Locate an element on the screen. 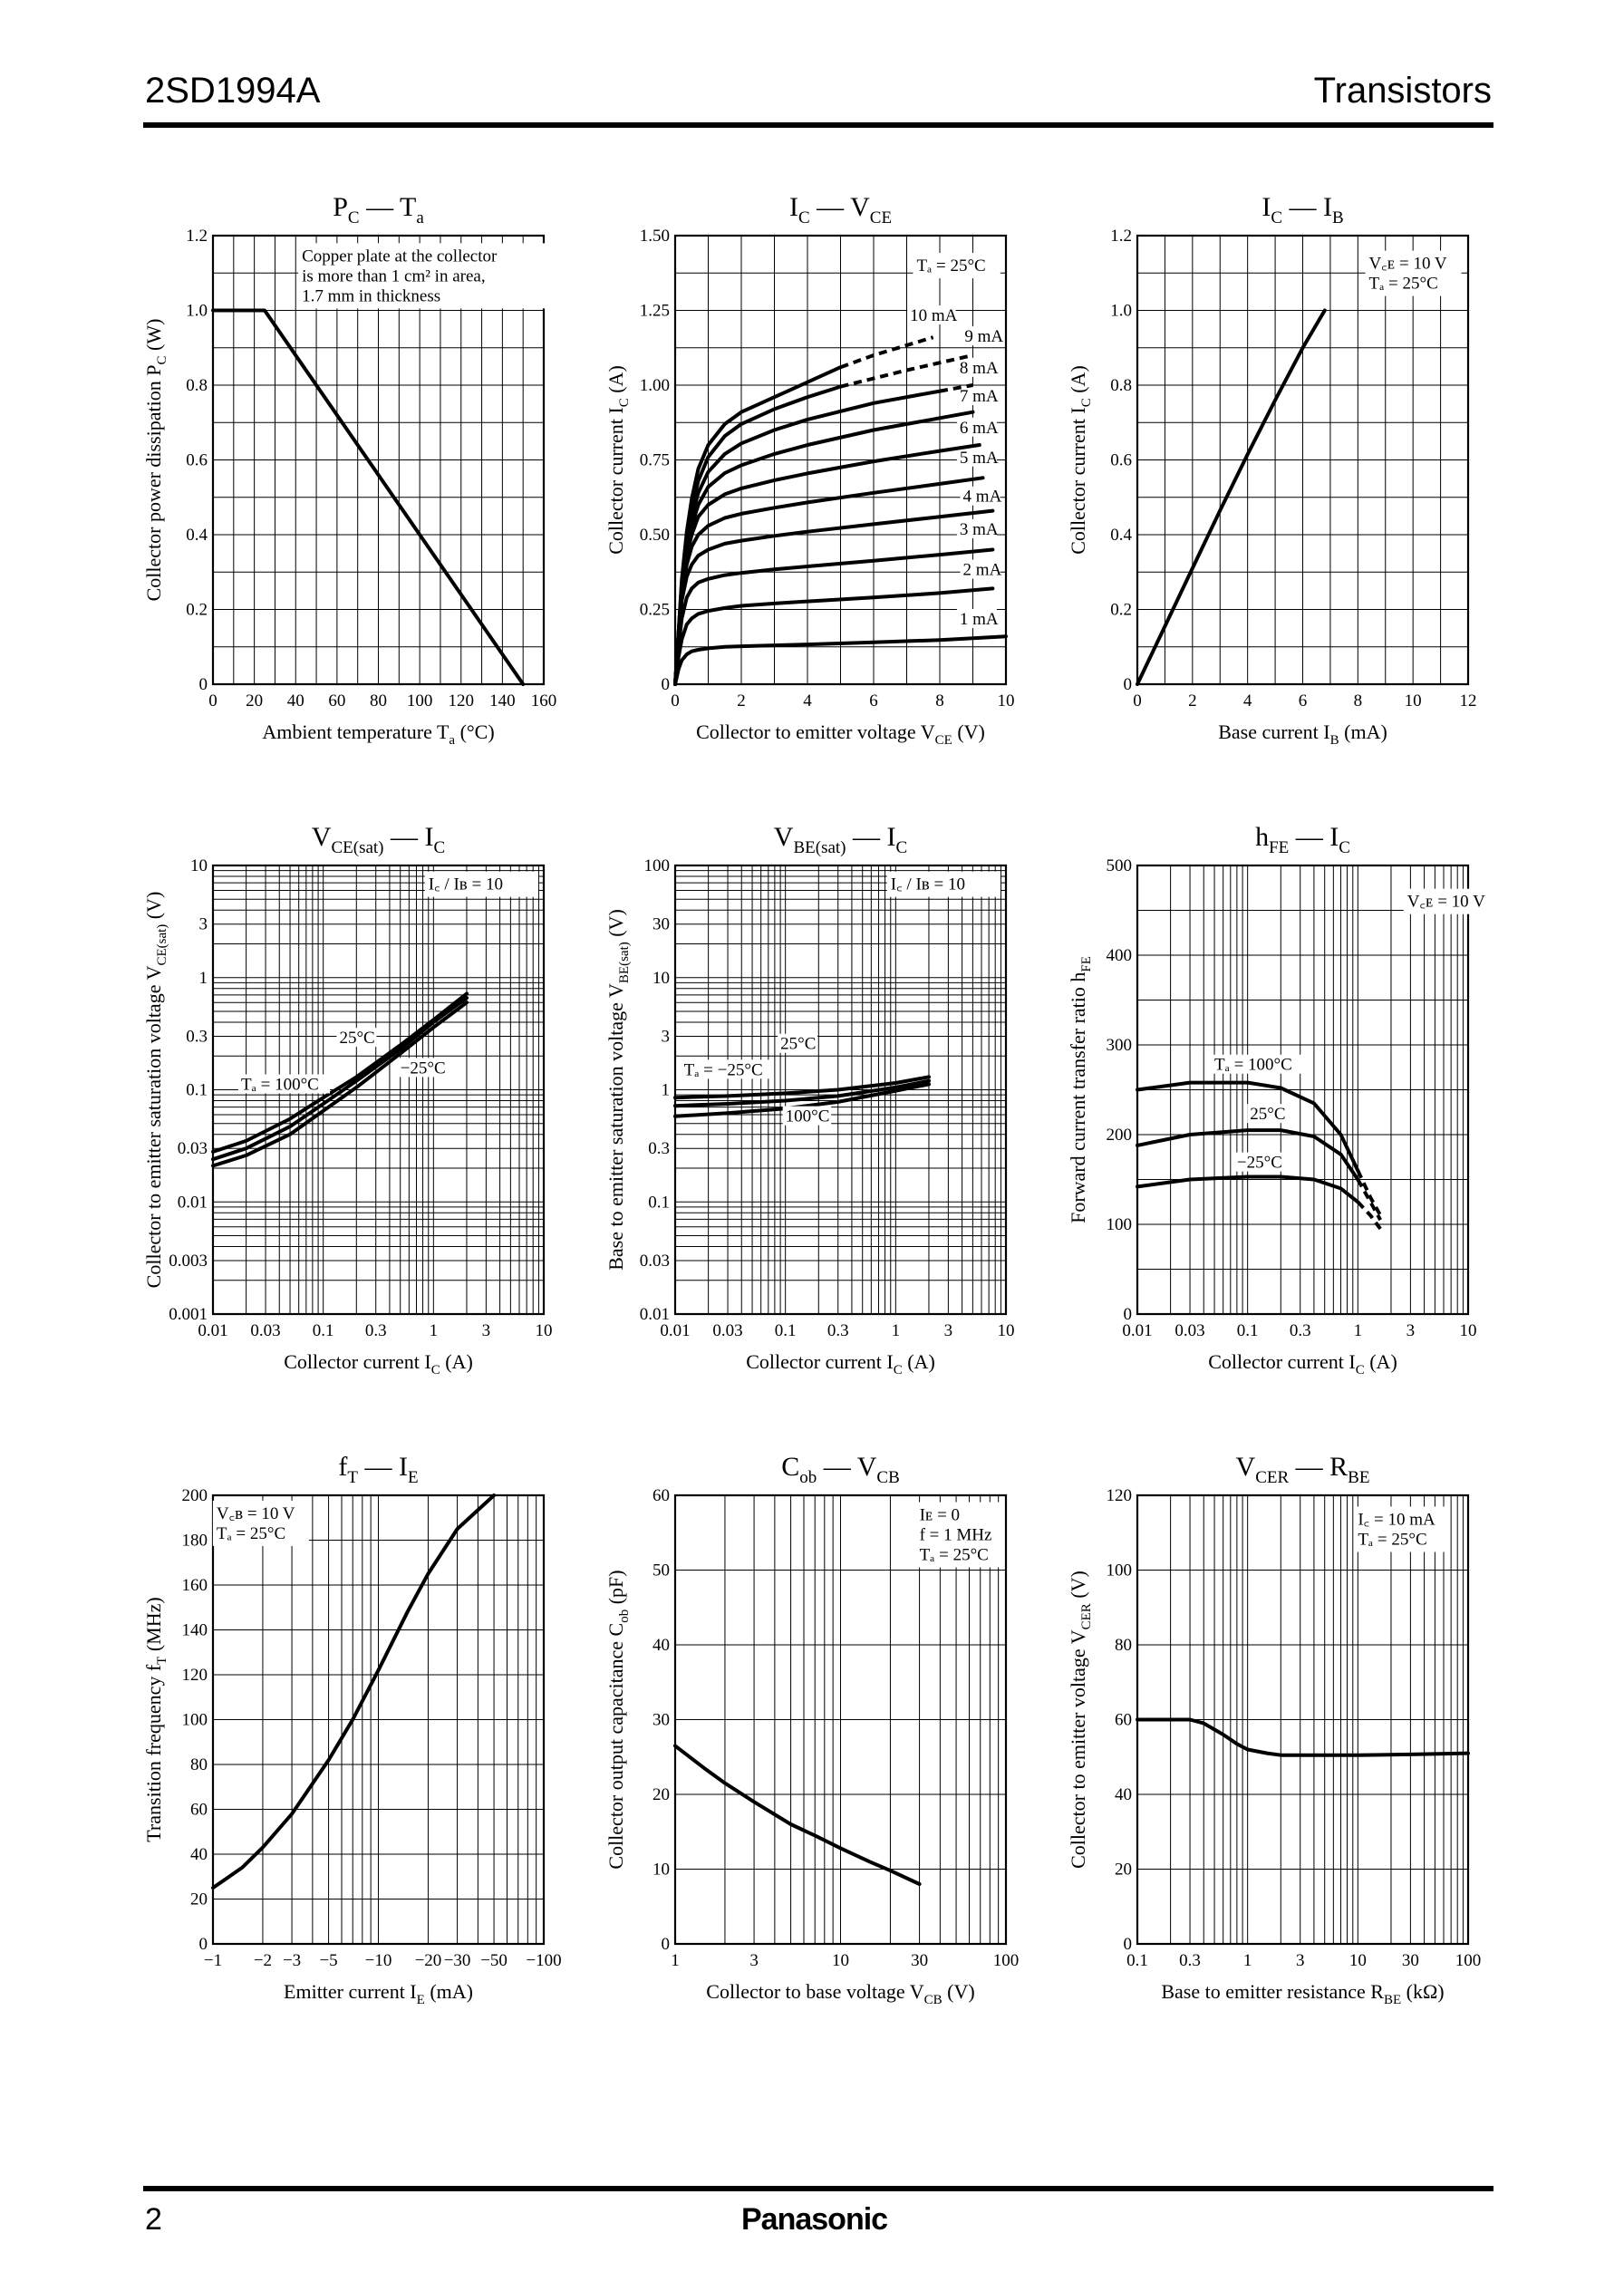 This screenshot has width=1624, height=2291. x-tick-label: 8 is located at coordinates (1358, 700).